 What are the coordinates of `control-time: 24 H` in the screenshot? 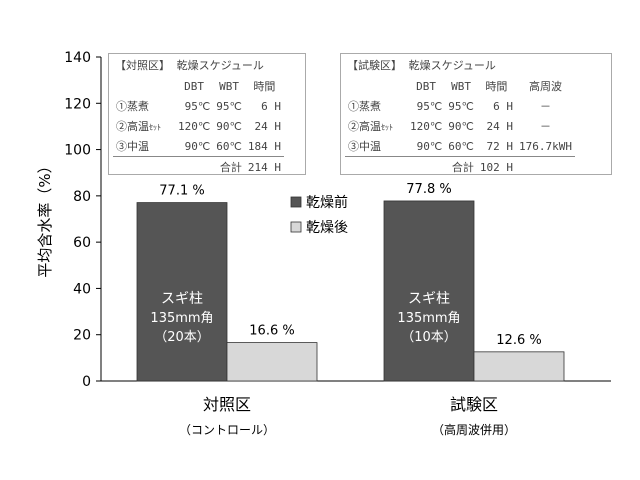 It's located at (267, 126).